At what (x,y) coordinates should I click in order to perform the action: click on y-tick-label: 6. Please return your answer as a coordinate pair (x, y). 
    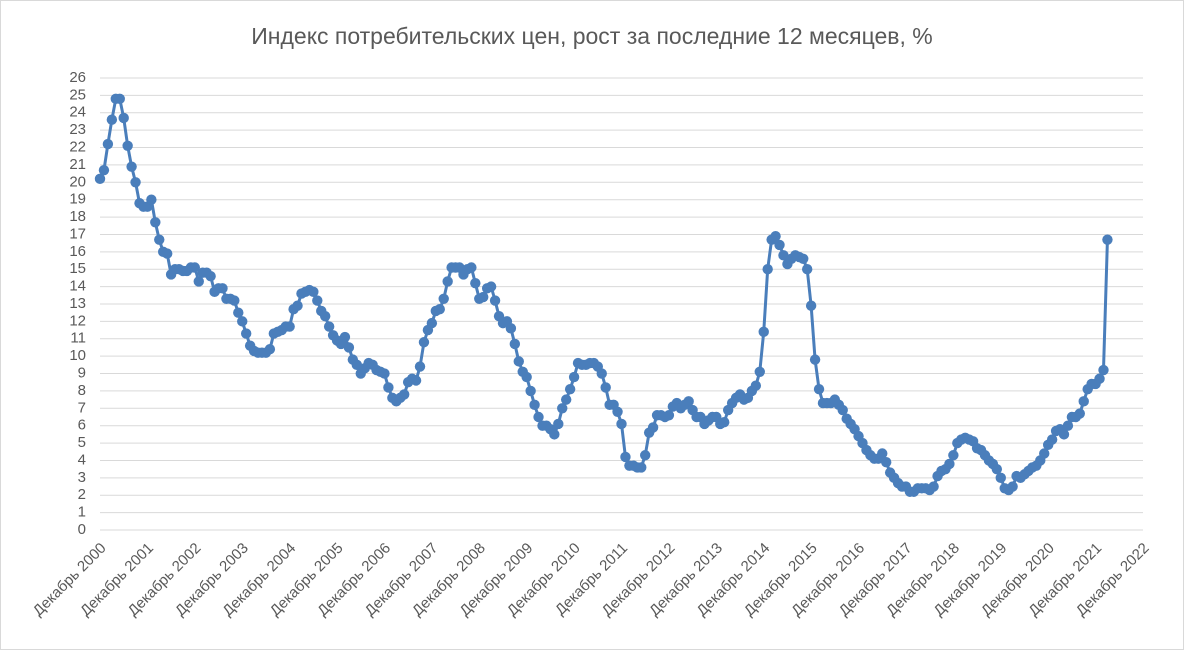
    Looking at the image, I should click on (82, 425).